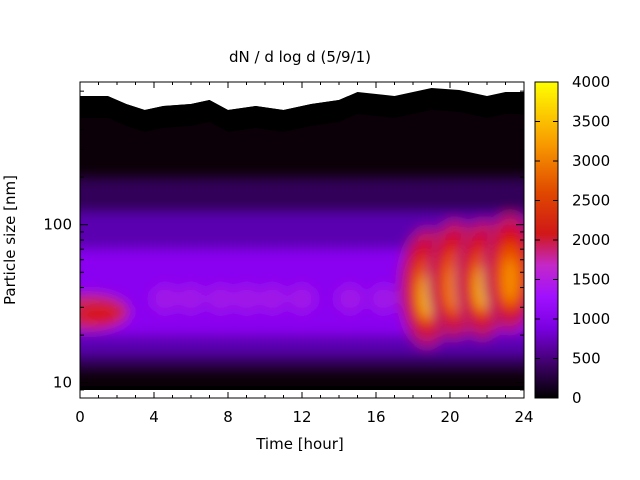 The height and width of the screenshot is (480, 640). What do you see at coordinates (10, 240) in the screenshot?
I see `y-axis-label: Particle size [nm]` at bounding box center [10, 240].